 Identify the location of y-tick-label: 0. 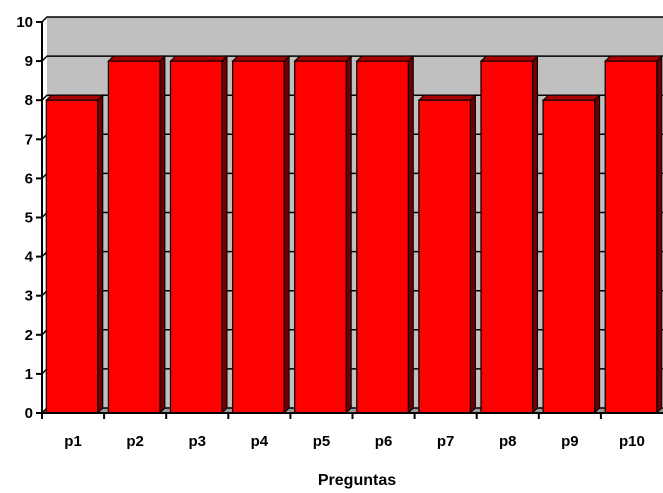
(29, 413).